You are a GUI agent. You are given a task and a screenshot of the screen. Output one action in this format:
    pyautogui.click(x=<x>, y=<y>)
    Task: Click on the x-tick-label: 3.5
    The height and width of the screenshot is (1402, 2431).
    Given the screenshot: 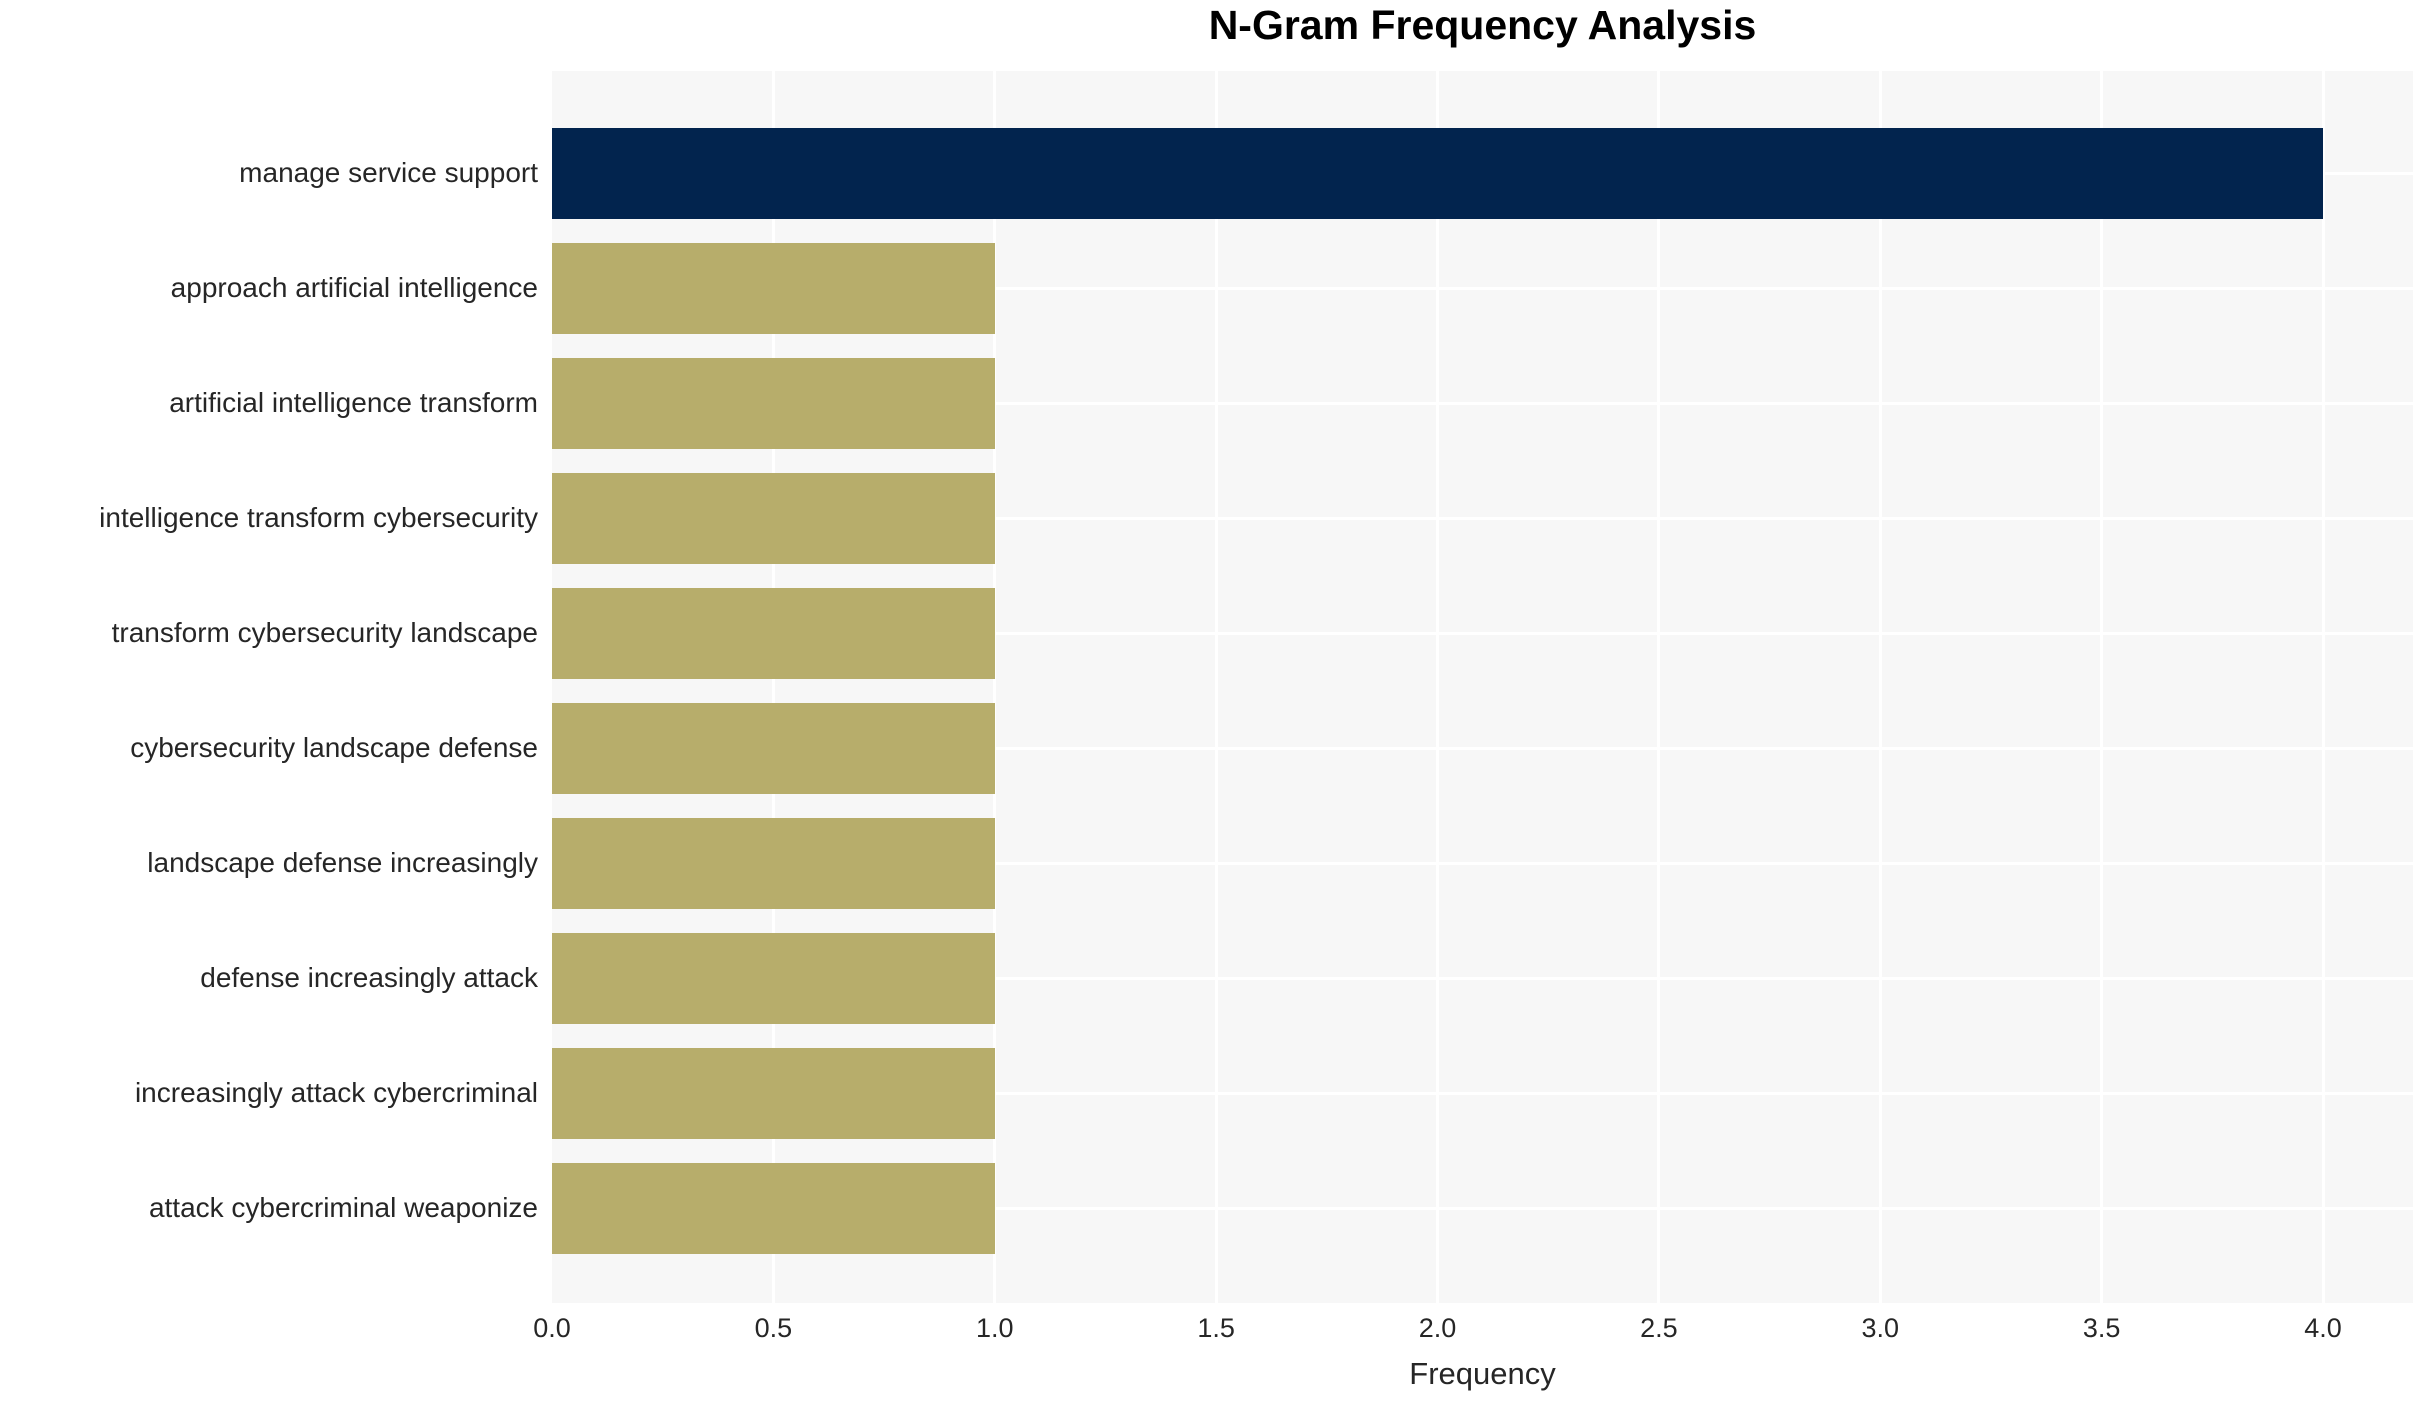 What is the action you would take?
    pyautogui.click(x=2101, y=1328)
    